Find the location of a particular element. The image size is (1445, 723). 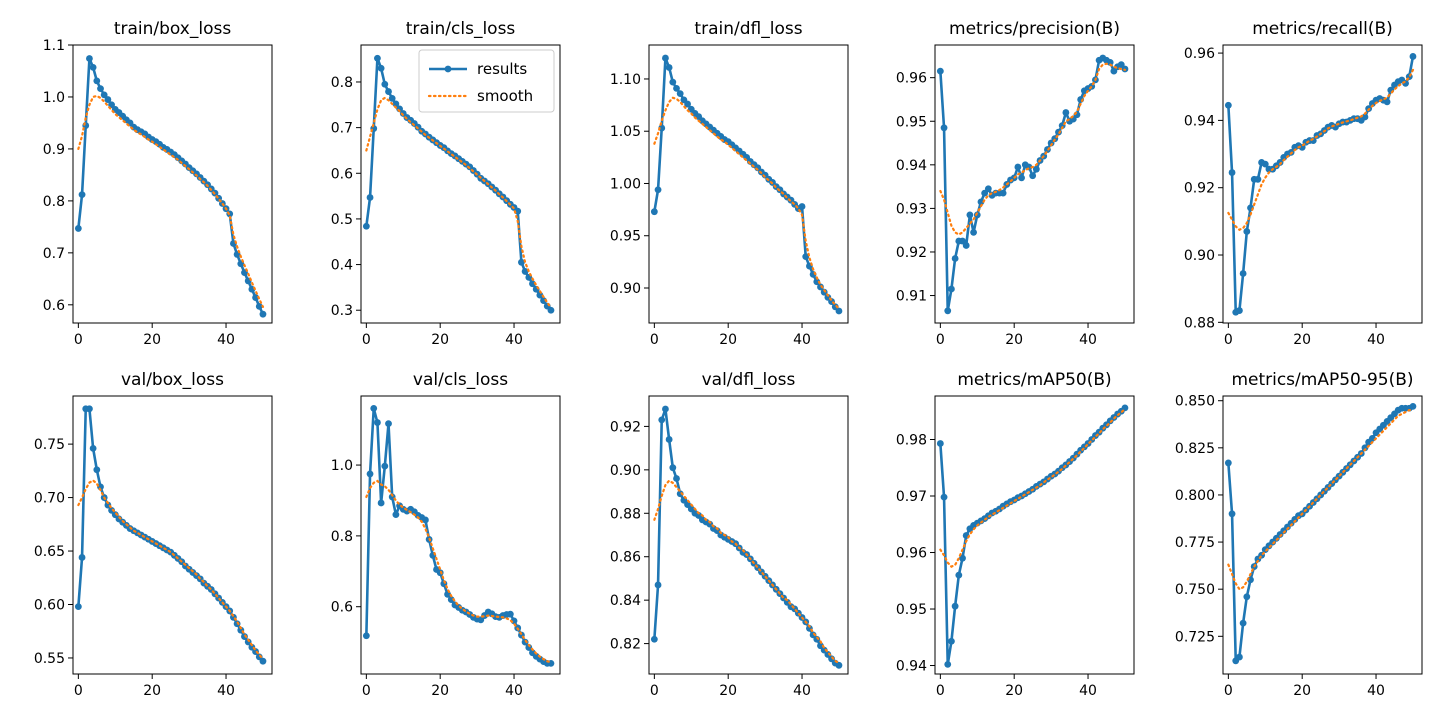

y-tick-label: 0.7 is located at coordinates (342, 129).